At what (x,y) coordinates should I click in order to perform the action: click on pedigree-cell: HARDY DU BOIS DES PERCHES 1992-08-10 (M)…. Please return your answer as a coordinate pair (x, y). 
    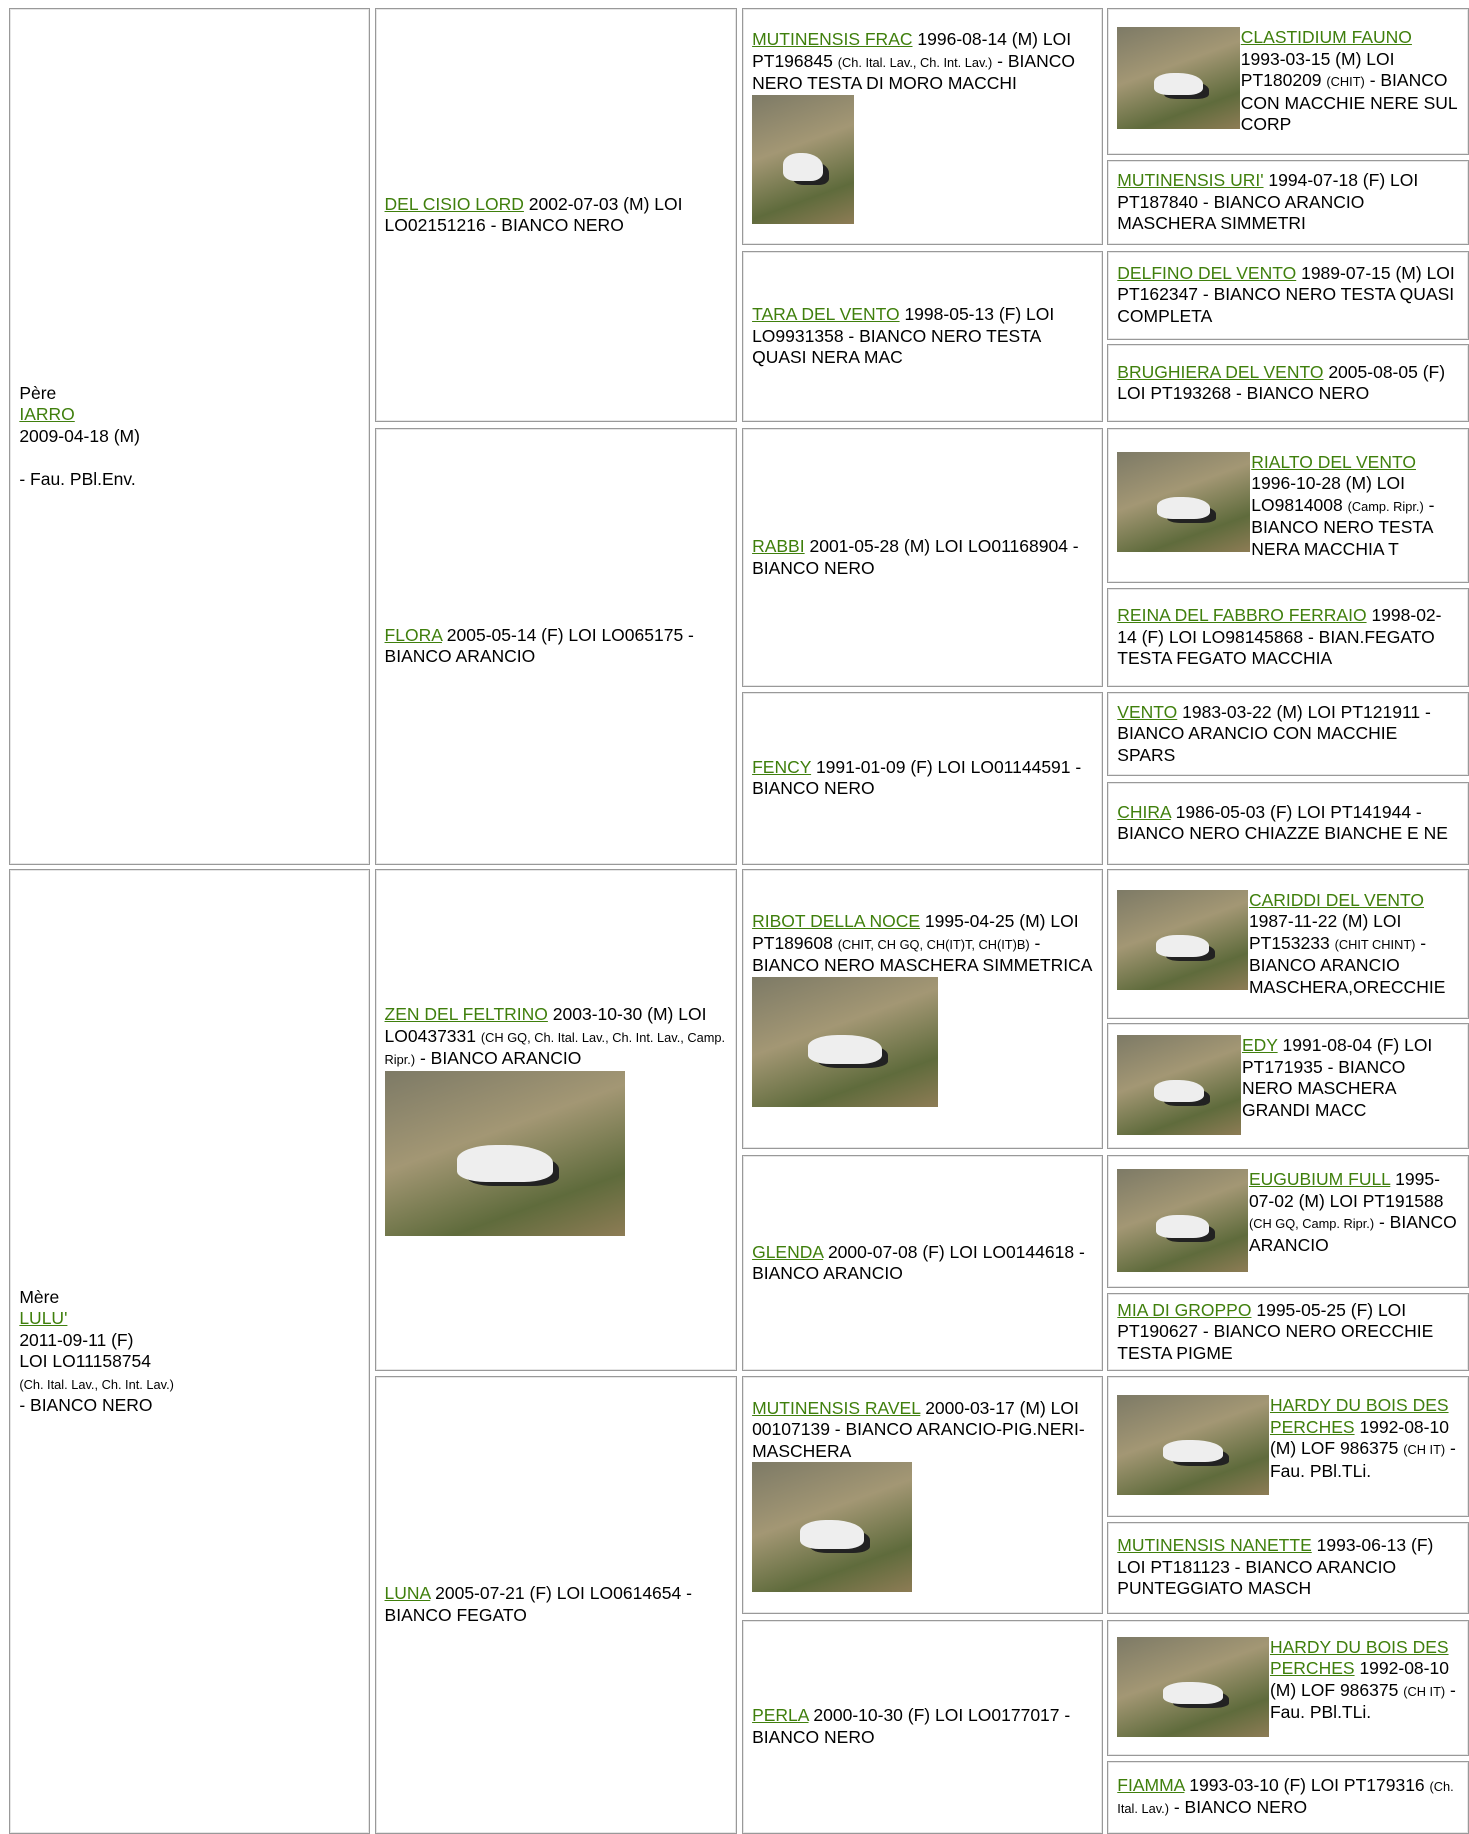
    Looking at the image, I should click on (1288, 1688).